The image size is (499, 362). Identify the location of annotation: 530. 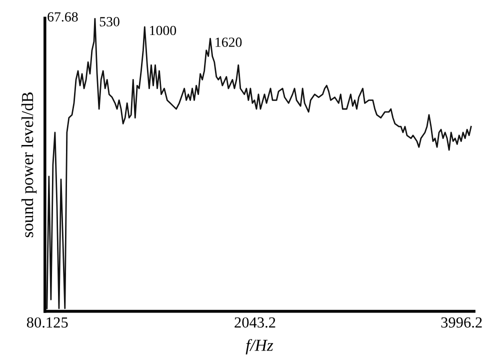
(110, 21).